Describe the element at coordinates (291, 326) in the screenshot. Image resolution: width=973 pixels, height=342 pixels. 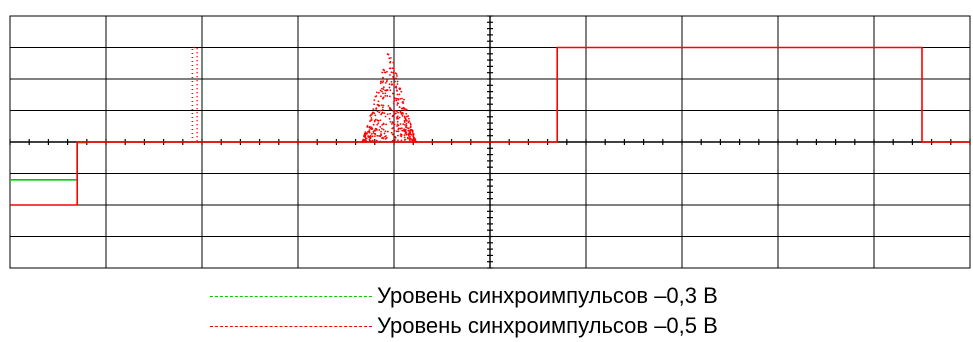
I see `legend-line-red` at that location.